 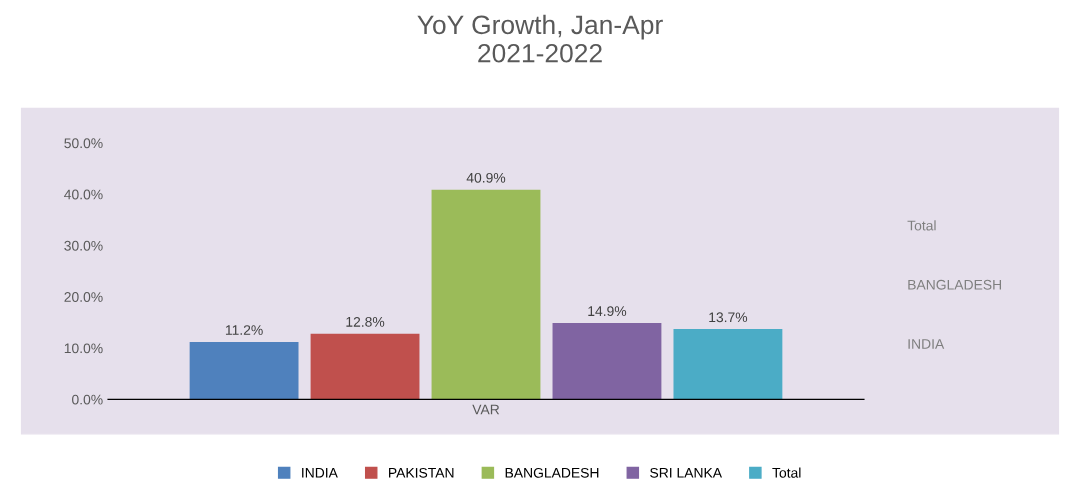 What do you see at coordinates (552, 472) in the screenshot?
I see `legend-label: BANGLADESH` at bounding box center [552, 472].